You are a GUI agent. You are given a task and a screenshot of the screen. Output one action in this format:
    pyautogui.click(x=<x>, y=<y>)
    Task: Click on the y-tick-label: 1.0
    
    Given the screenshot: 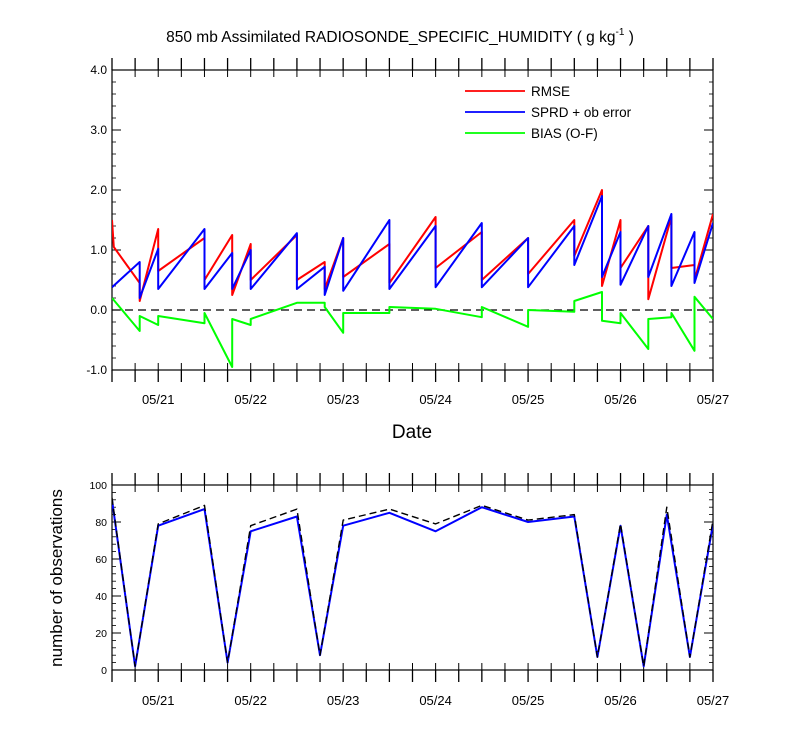 What is the action you would take?
    pyautogui.click(x=98, y=250)
    